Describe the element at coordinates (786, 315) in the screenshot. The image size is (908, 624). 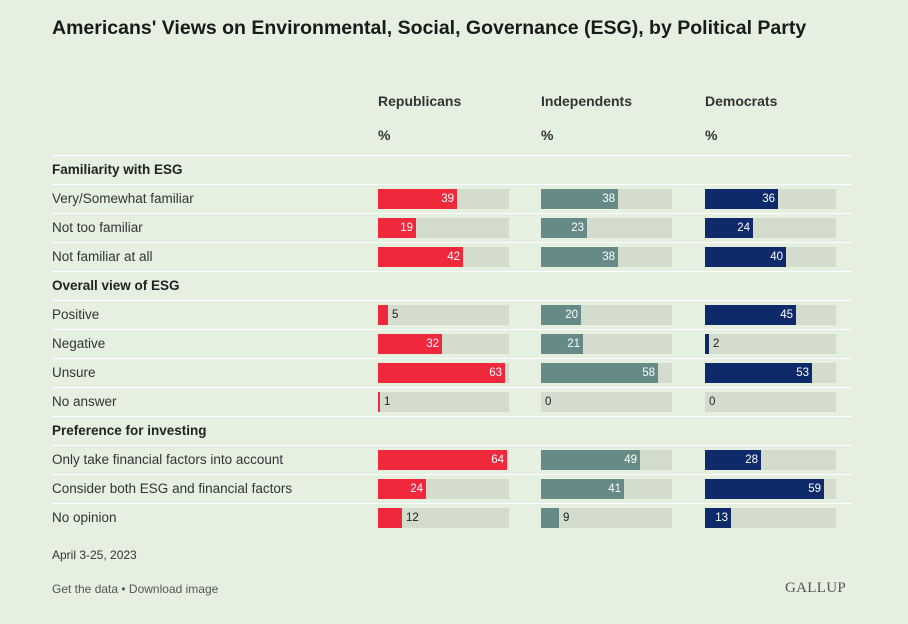
I see `bar-value-label: 45` at that location.